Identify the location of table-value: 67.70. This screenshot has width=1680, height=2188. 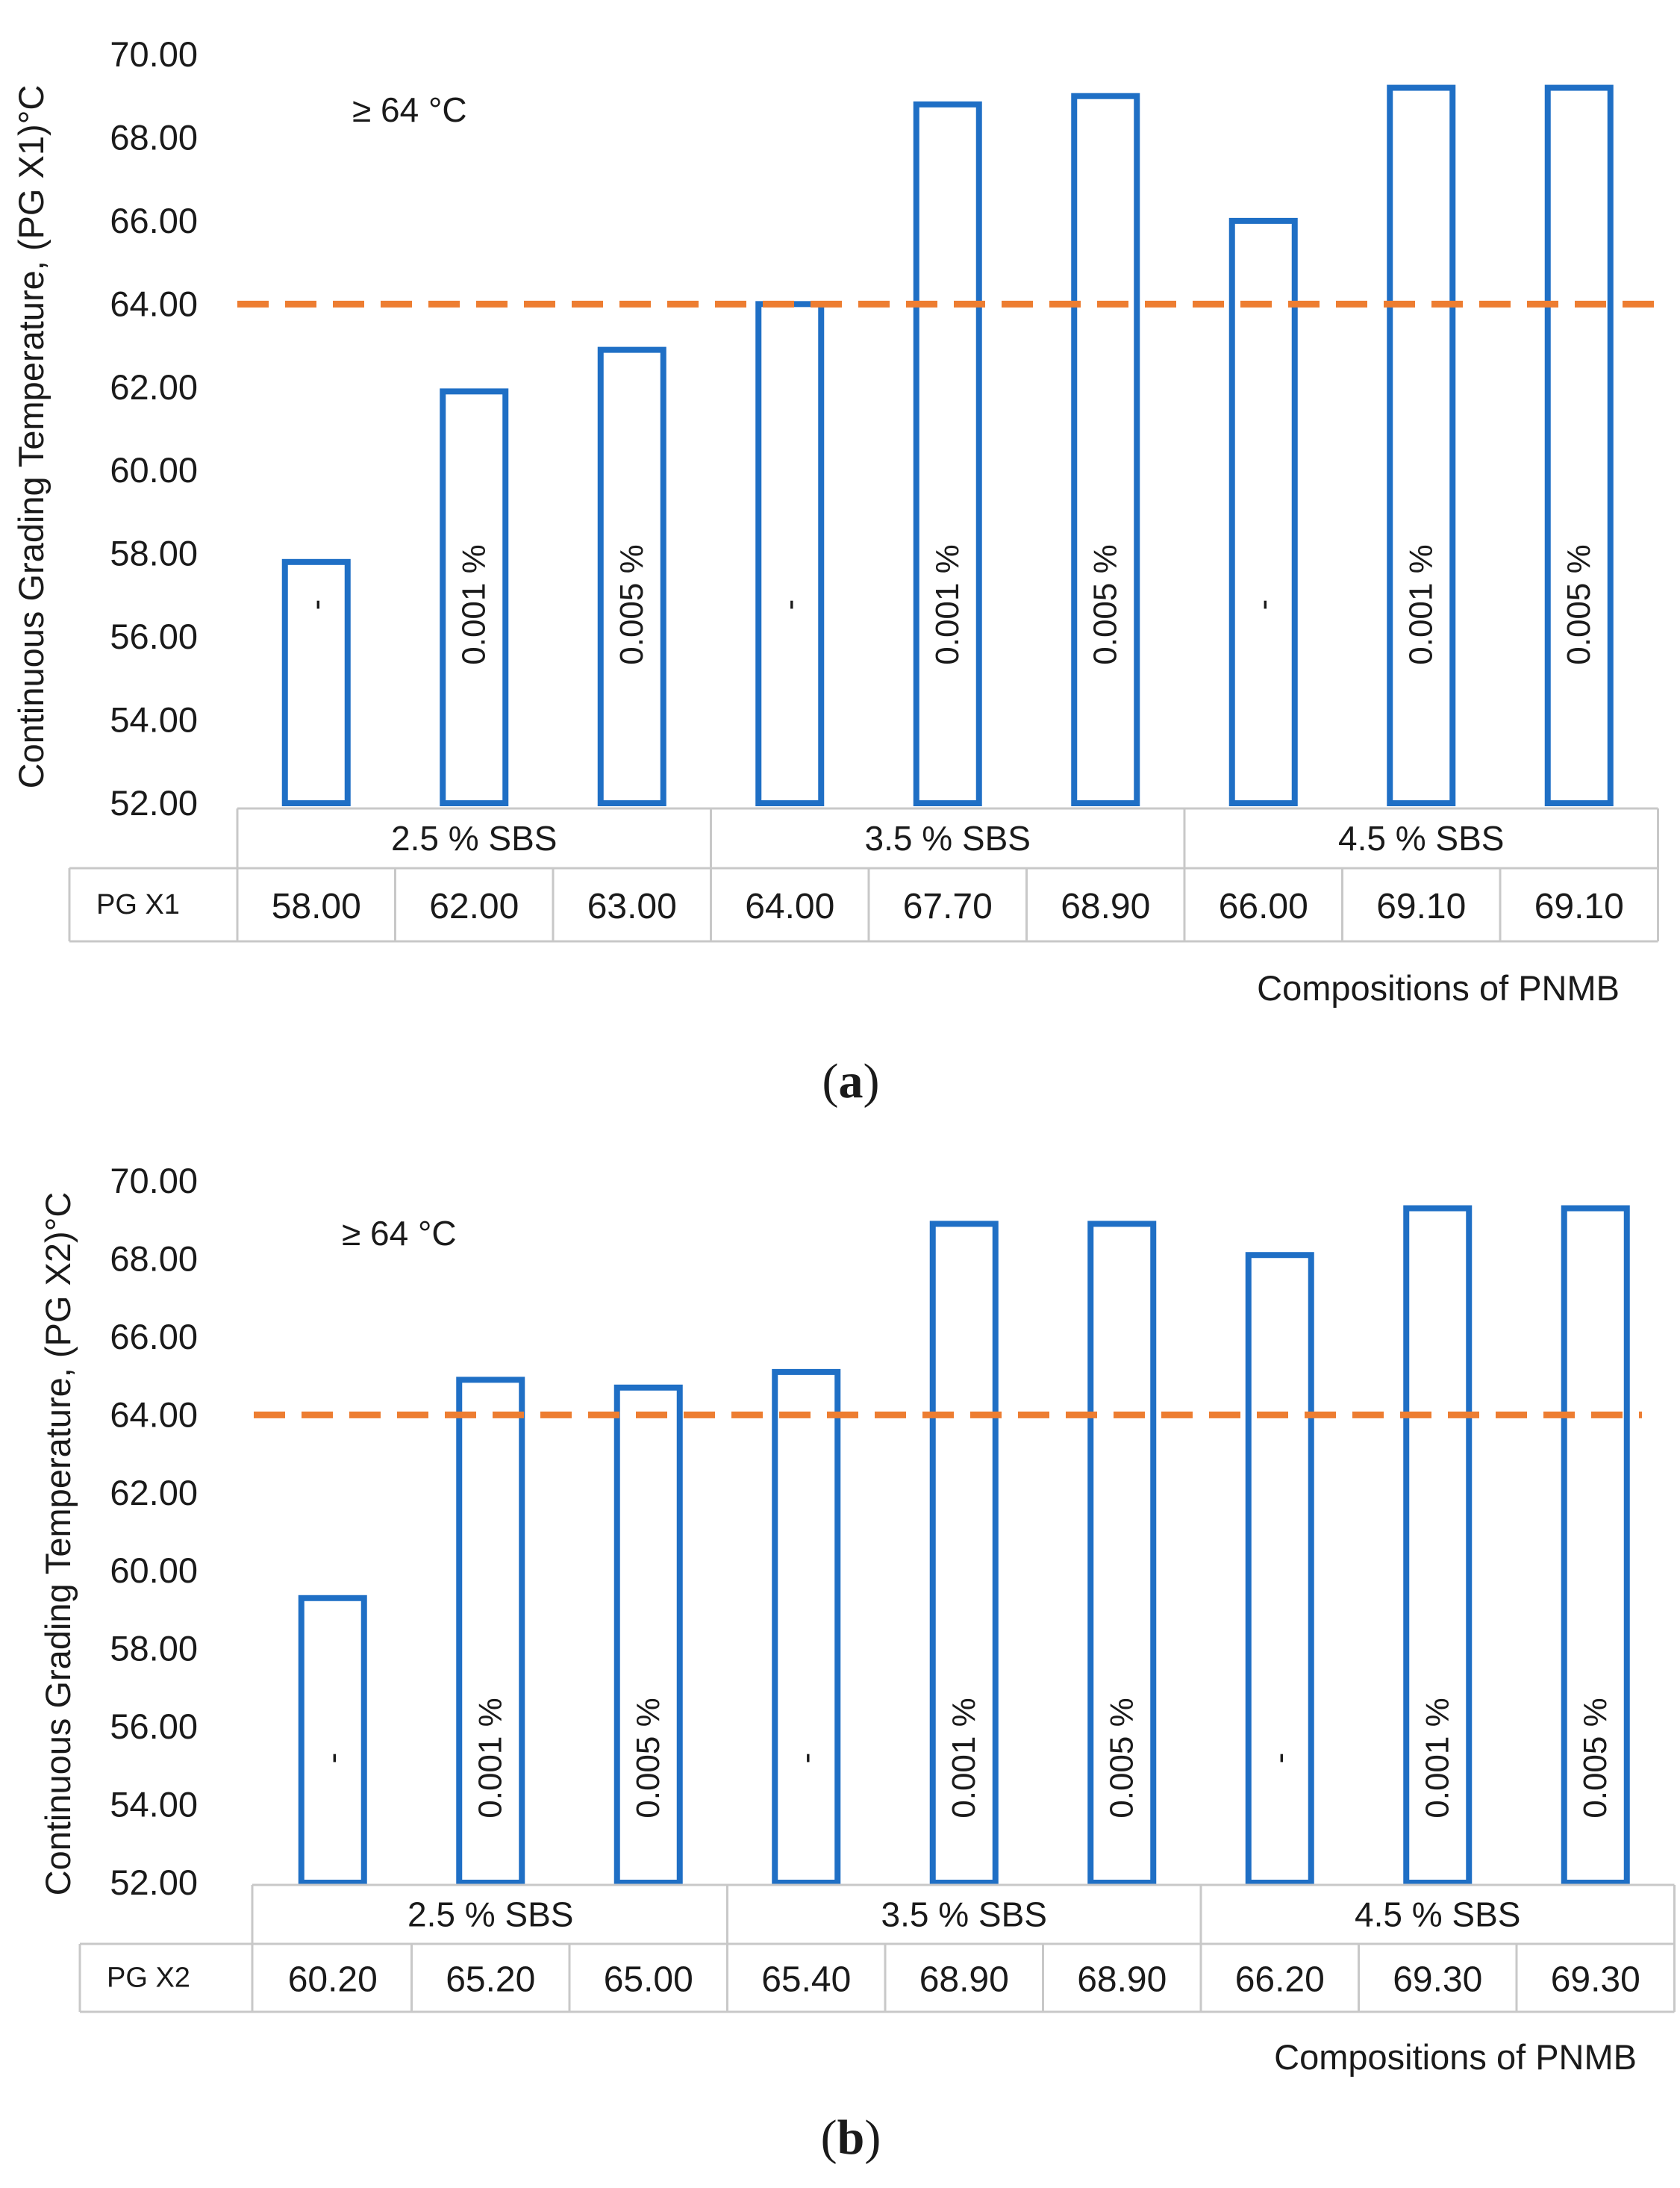
(948, 906).